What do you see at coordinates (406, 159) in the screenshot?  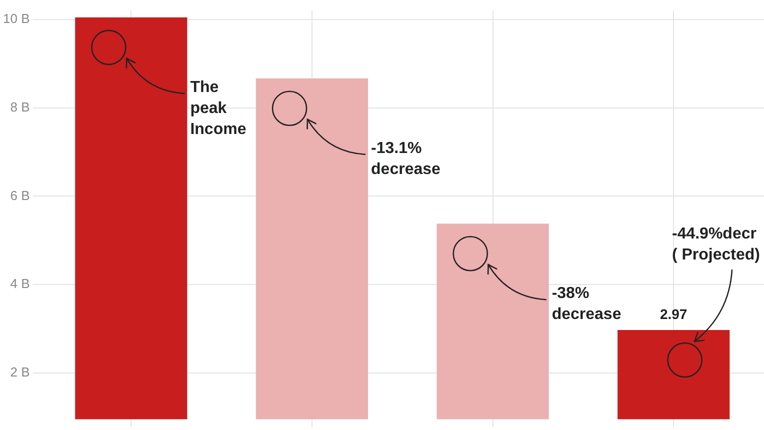 I see `annotation: -13.1% decrease` at bounding box center [406, 159].